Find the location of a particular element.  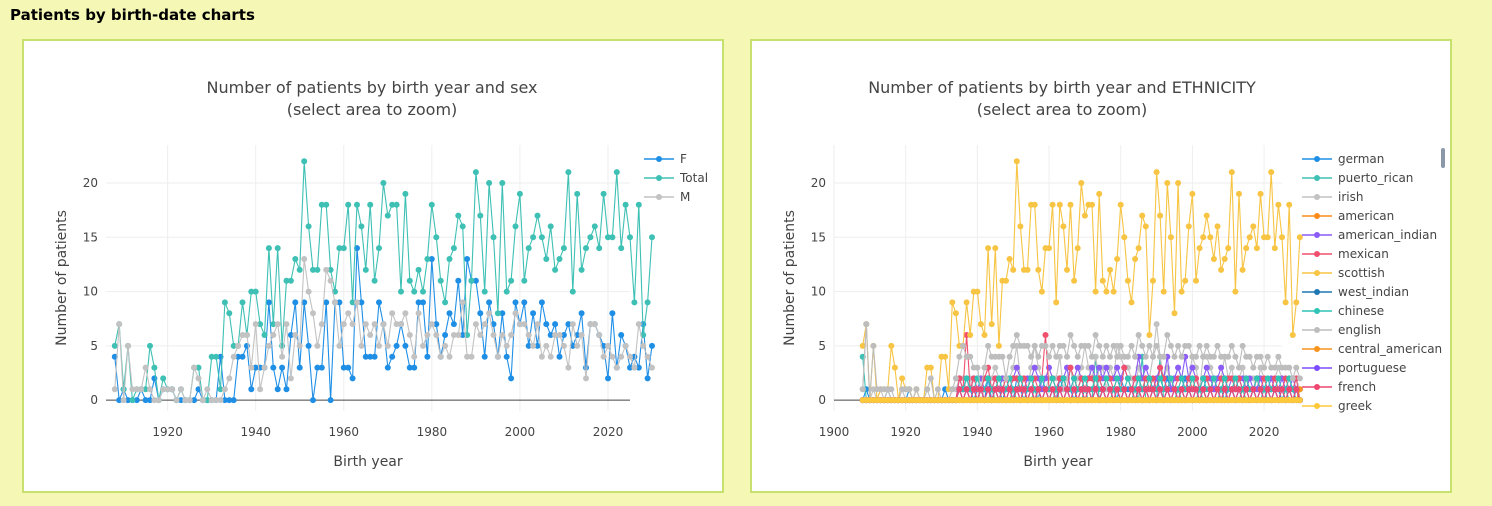

legend-item-mexican: mexican is located at coordinates (1345, 254).